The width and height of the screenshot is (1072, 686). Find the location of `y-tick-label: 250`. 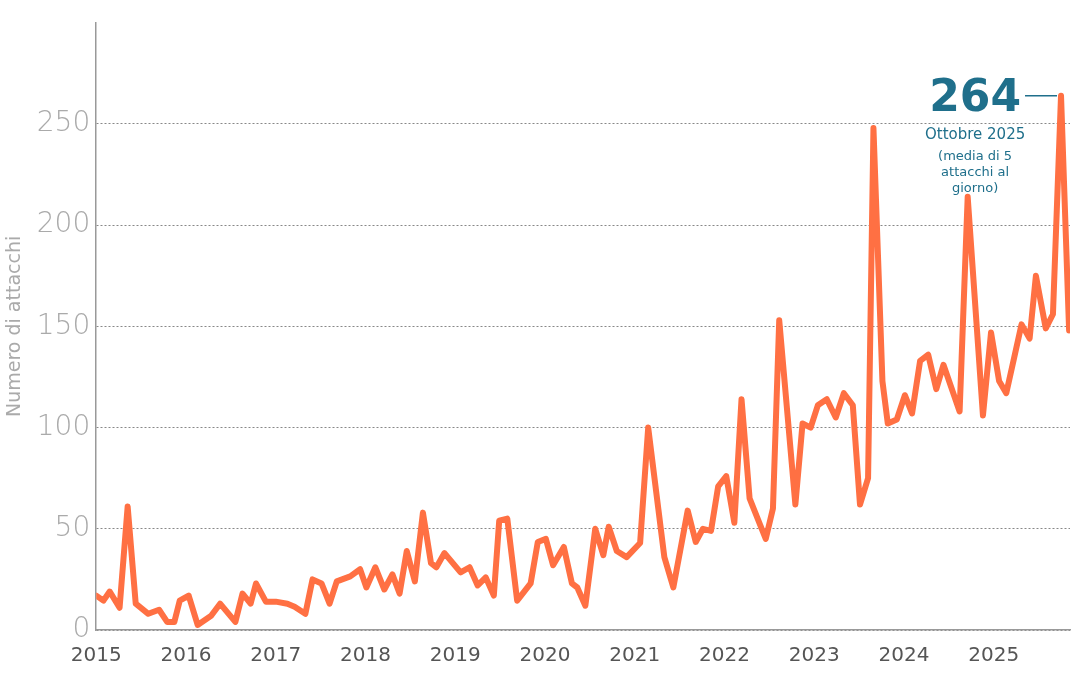

y-tick-label: 250 is located at coordinates (63, 122).